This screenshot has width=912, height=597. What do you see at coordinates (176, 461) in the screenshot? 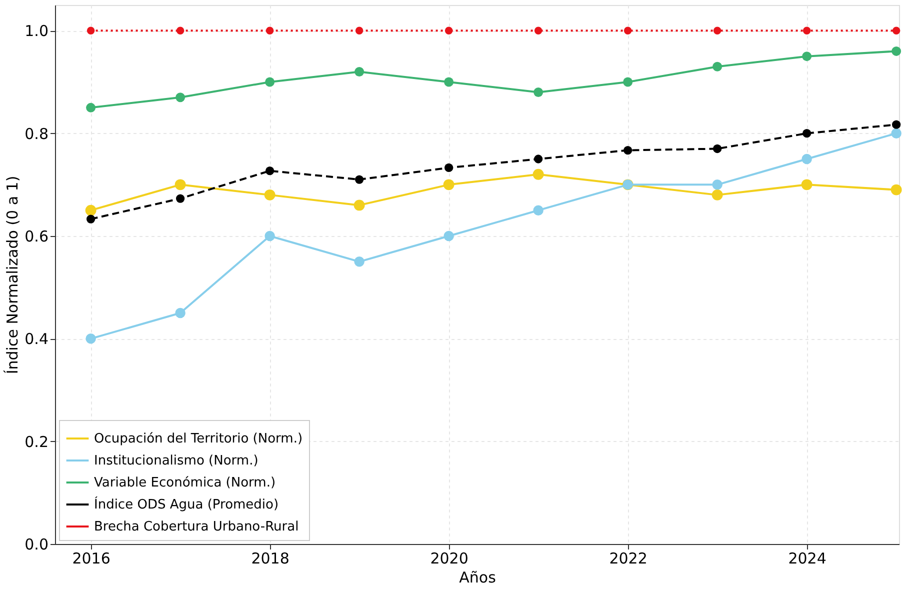
I see `legend-label: Institucionalismo (Norm.)` at bounding box center [176, 461].